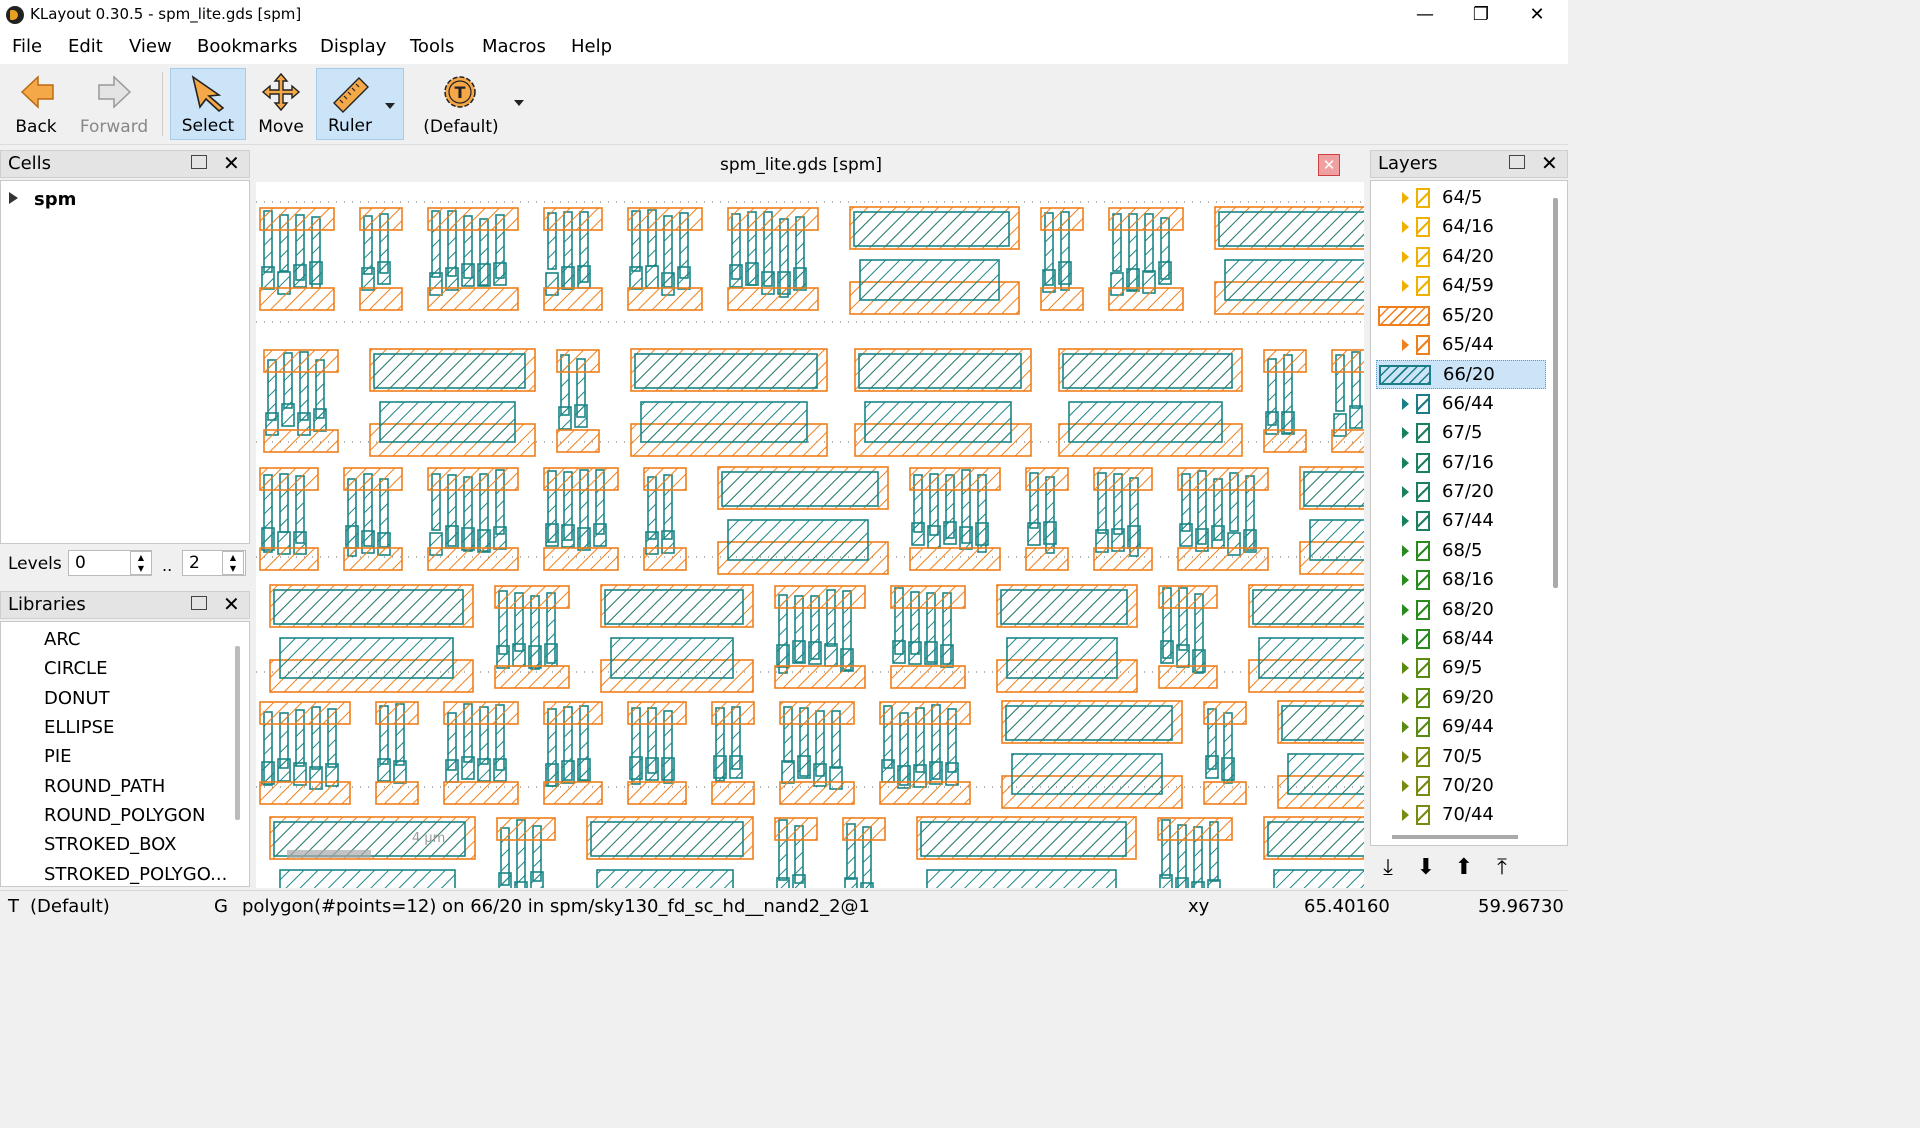  What do you see at coordinates (1461, 727) in the screenshot?
I see `layer-row: 69/44` at bounding box center [1461, 727].